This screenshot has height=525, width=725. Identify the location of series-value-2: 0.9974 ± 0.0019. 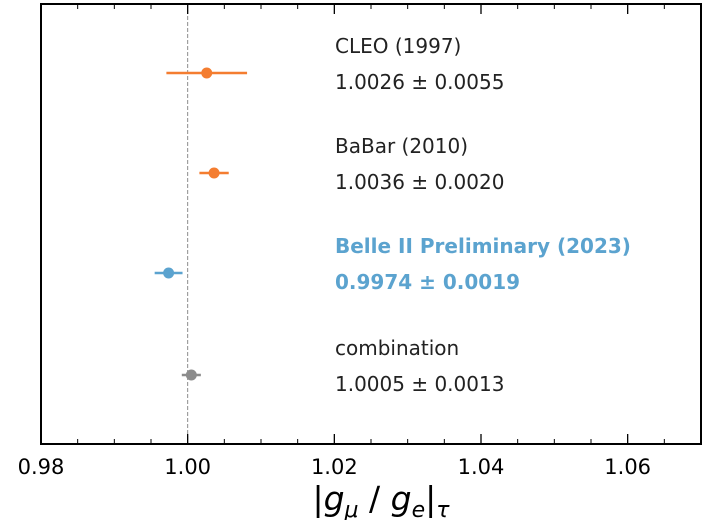
(427, 282).